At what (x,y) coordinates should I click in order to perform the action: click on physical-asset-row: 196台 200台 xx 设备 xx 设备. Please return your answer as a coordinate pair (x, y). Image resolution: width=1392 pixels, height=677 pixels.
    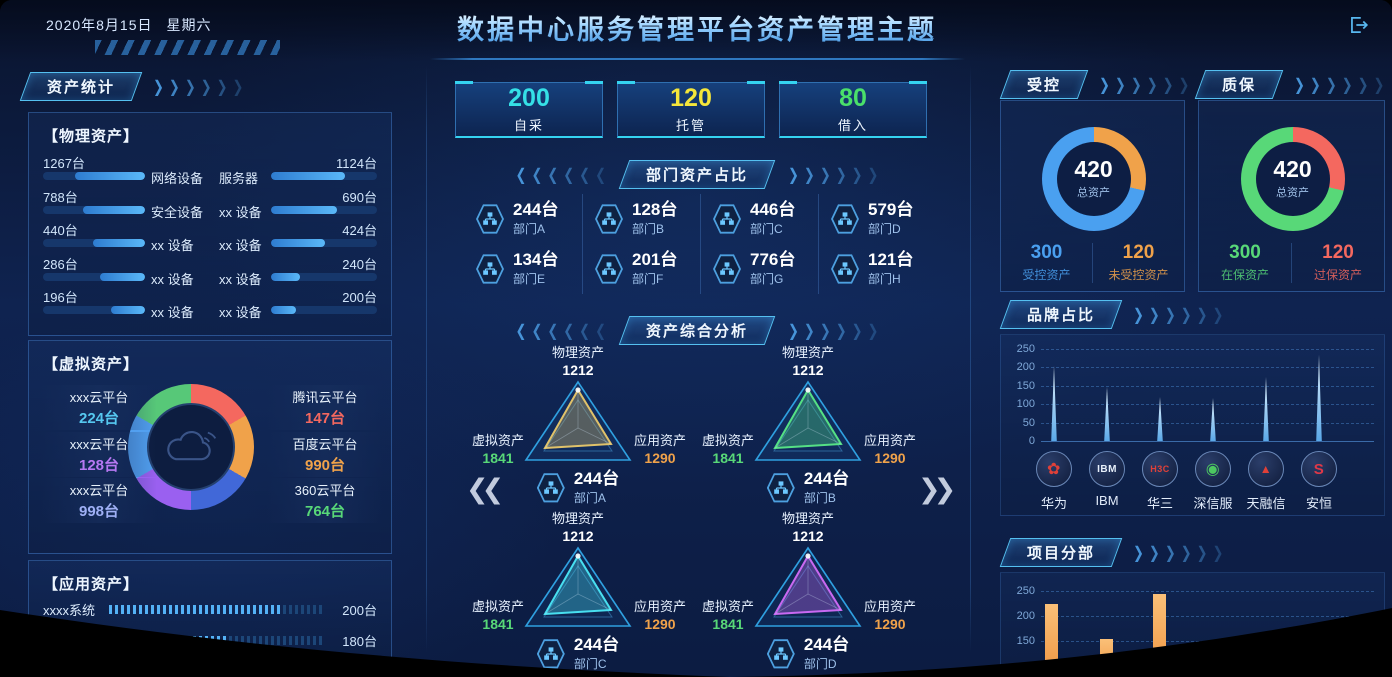
    Looking at the image, I should click on (210, 304).